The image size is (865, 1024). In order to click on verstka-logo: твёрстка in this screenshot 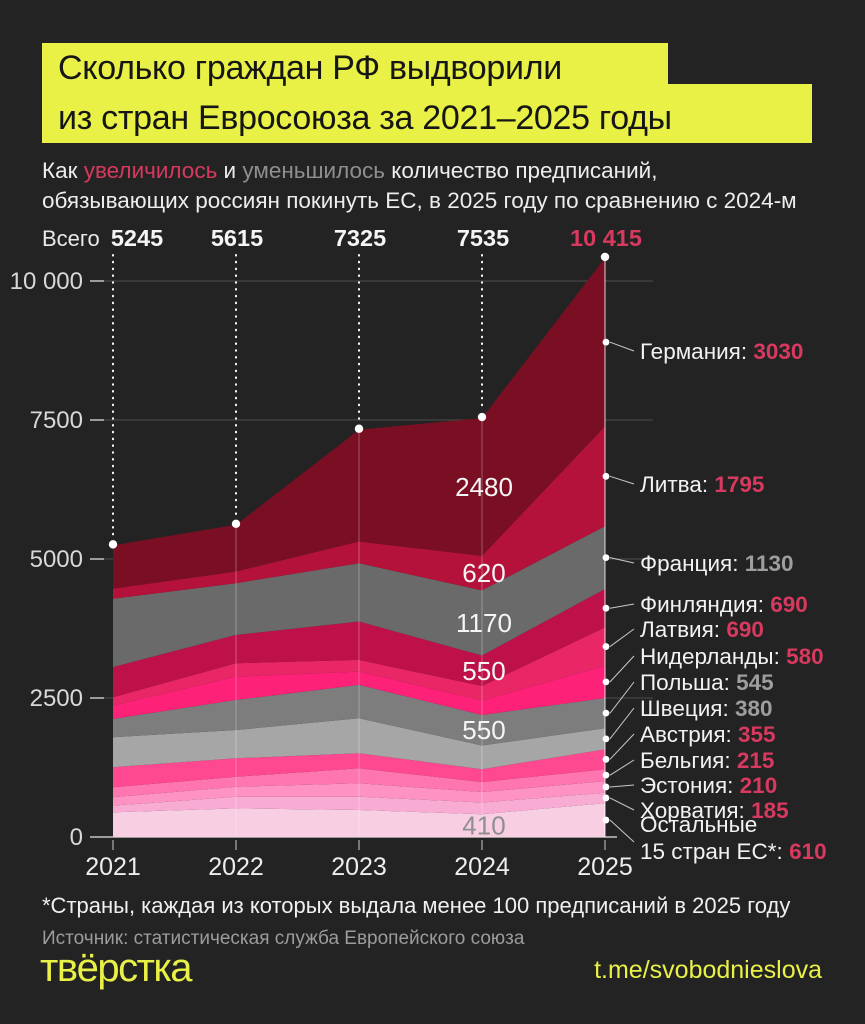, I will do `click(116, 968)`.